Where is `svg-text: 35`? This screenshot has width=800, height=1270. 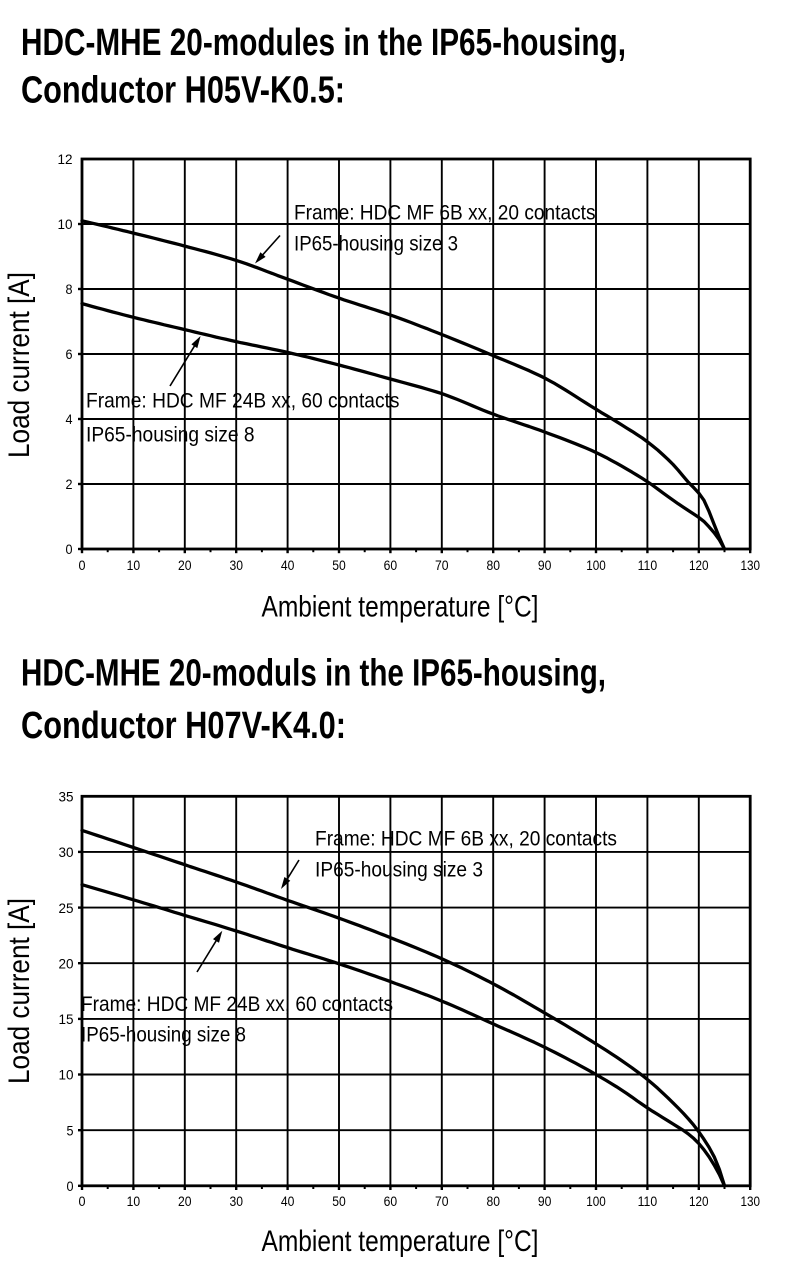
svg-text: 35 is located at coordinates (66, 798).